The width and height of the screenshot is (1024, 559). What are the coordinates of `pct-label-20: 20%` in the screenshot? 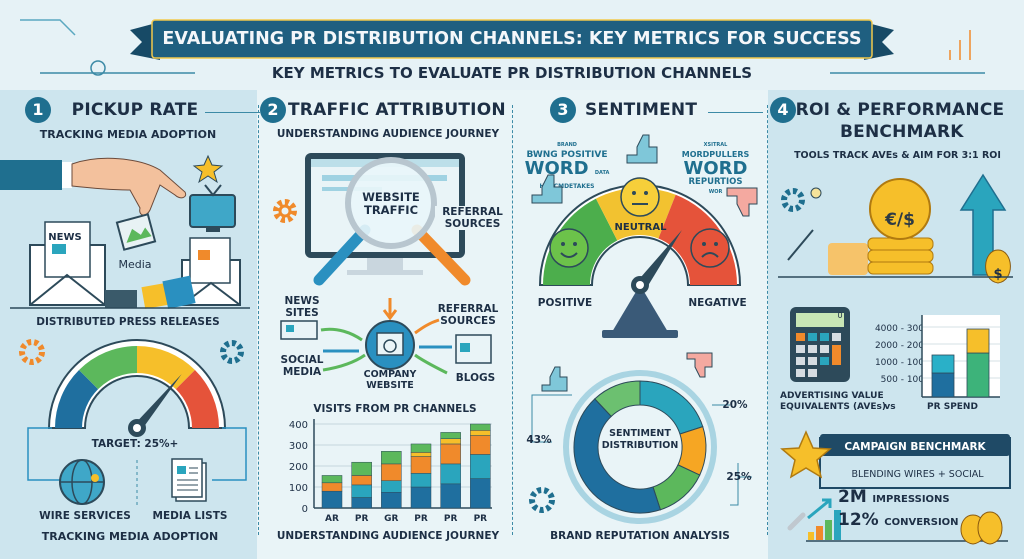 It's located at (735, 405).